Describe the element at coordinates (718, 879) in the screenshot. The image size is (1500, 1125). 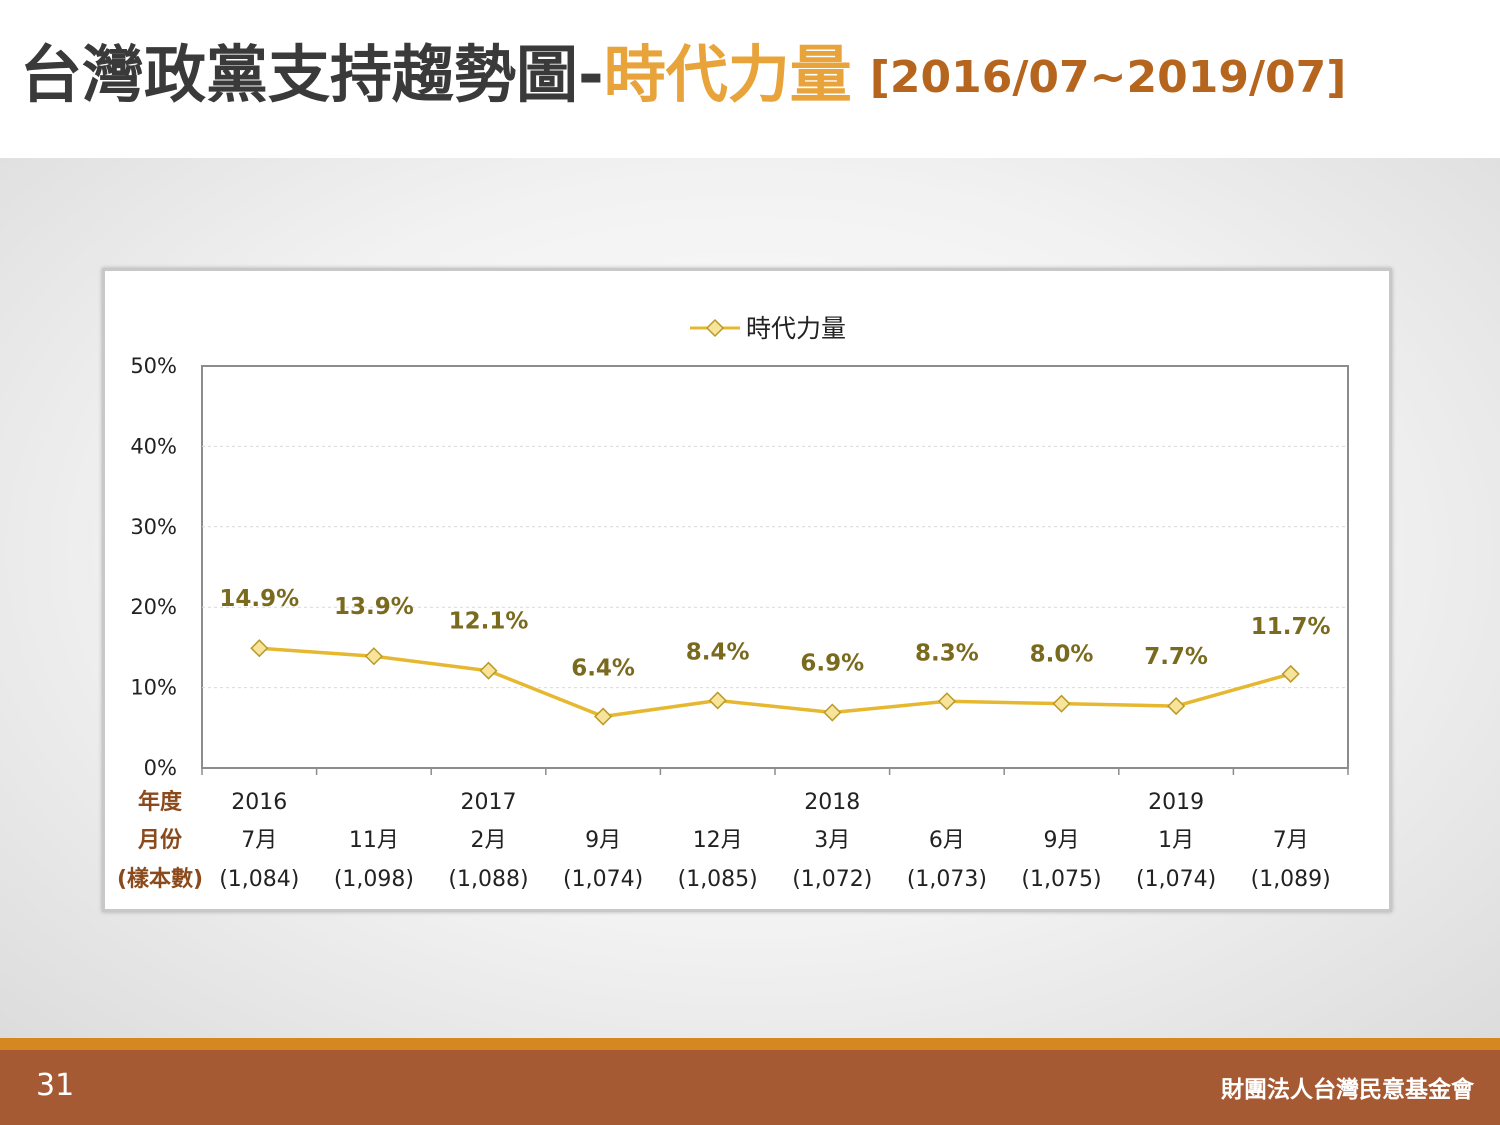
I see `x-sample-label: (1,085)` at that location.